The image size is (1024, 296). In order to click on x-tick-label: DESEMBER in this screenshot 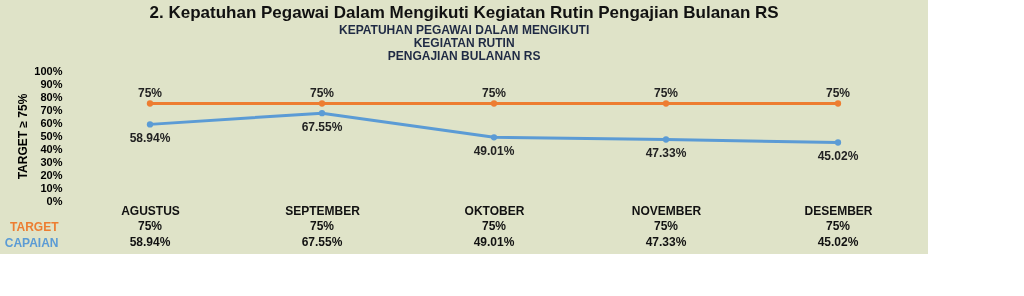, I will do `click(838, 210)`.